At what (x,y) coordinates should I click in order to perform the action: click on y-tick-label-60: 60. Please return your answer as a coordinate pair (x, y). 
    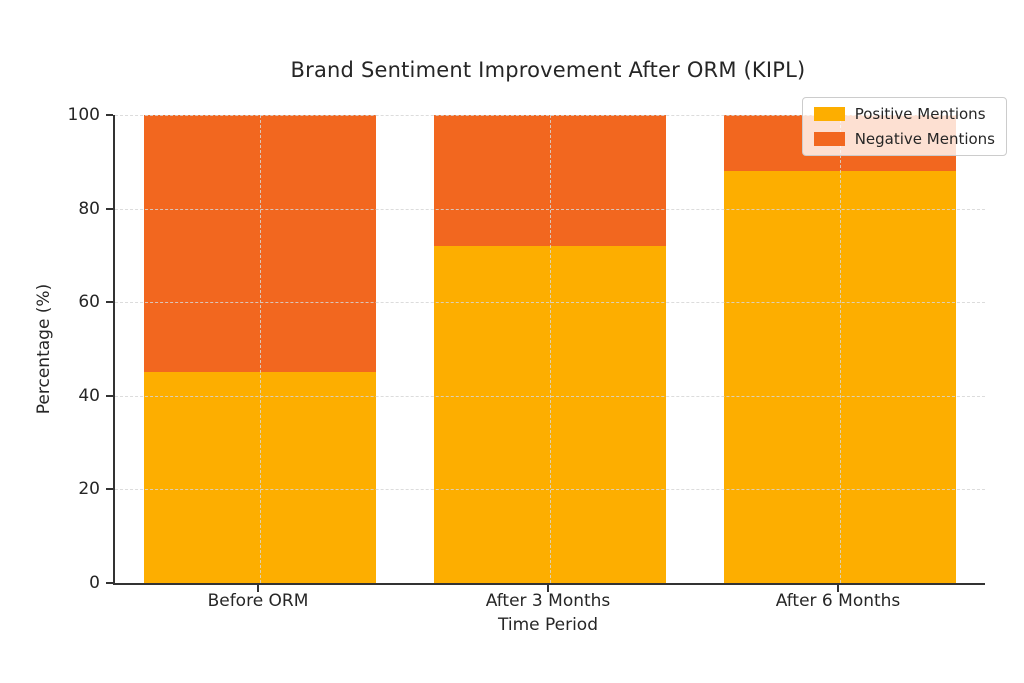
    Looking at the image, I should click on (89, 302).